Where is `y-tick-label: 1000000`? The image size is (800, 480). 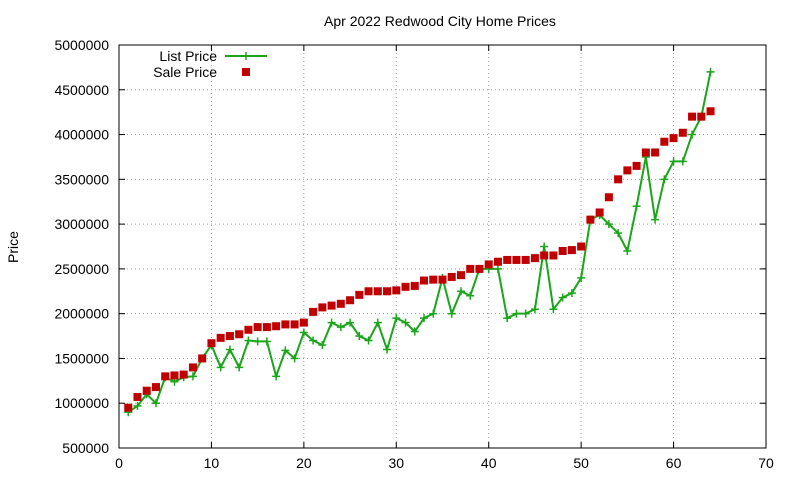
y-tick-label: 1000000 is located at coordinates (81, 403).